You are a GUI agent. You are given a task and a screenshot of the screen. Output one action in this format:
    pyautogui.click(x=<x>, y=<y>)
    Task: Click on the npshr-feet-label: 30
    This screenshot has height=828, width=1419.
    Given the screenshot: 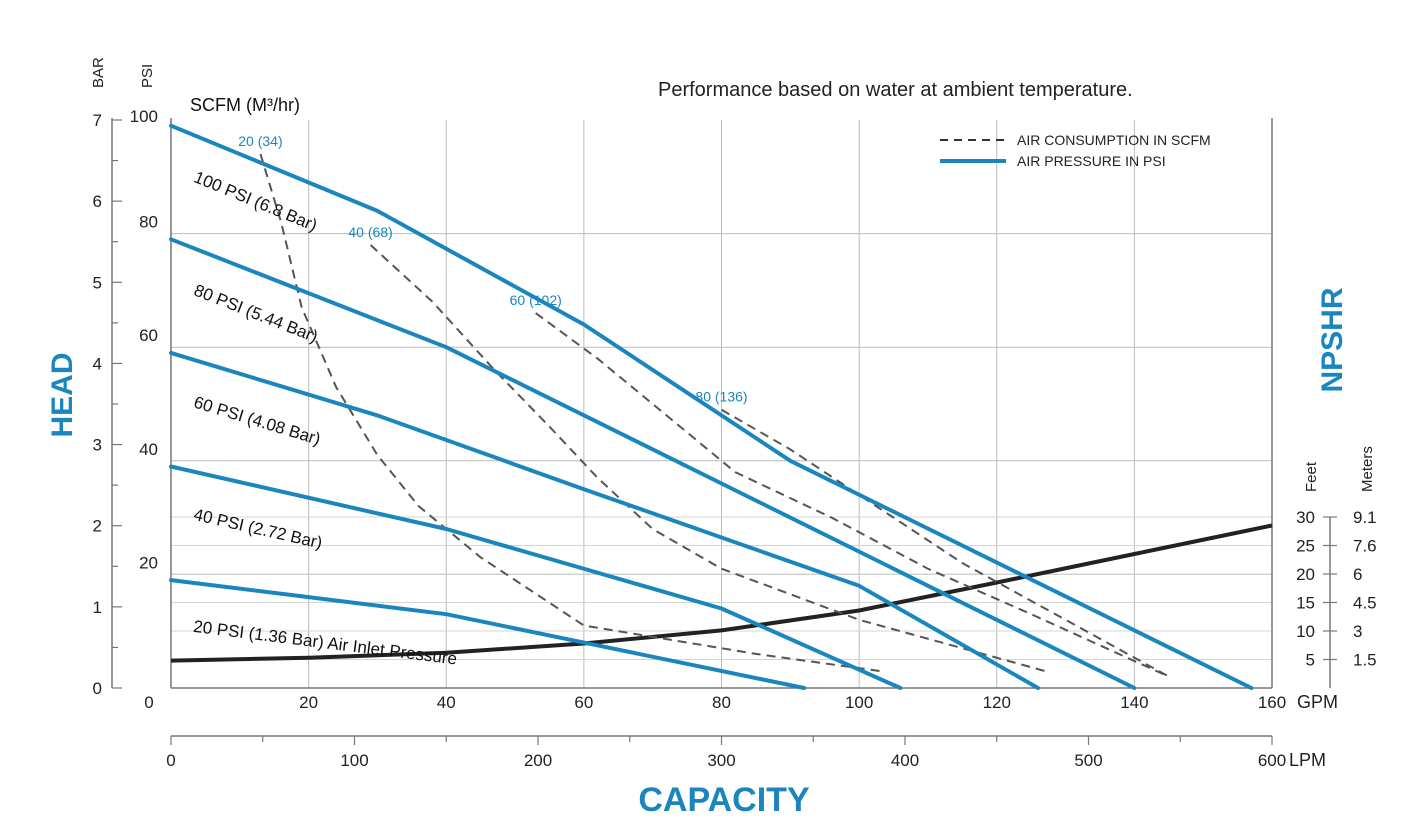 What is the action you would take?
    pyautogui.click(x=1305, y=517)
    